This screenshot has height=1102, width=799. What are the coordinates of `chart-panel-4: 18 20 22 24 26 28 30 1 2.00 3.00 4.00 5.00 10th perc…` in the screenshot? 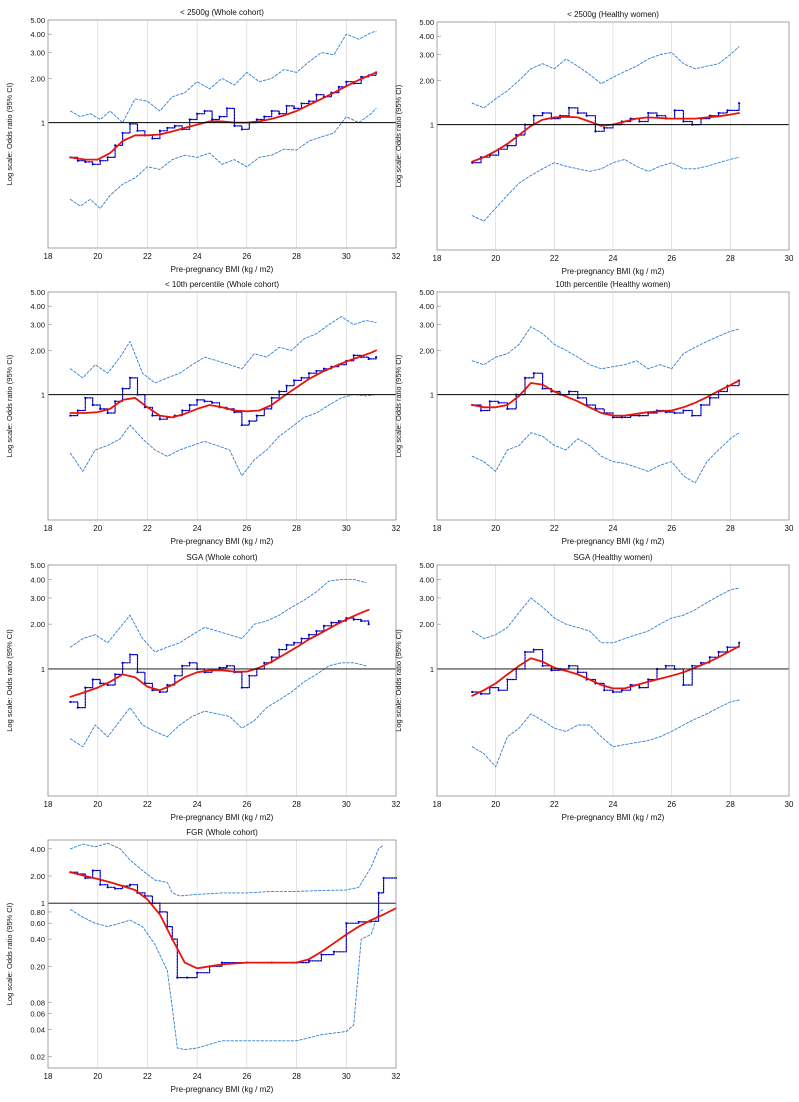 It's located at (594, 413).